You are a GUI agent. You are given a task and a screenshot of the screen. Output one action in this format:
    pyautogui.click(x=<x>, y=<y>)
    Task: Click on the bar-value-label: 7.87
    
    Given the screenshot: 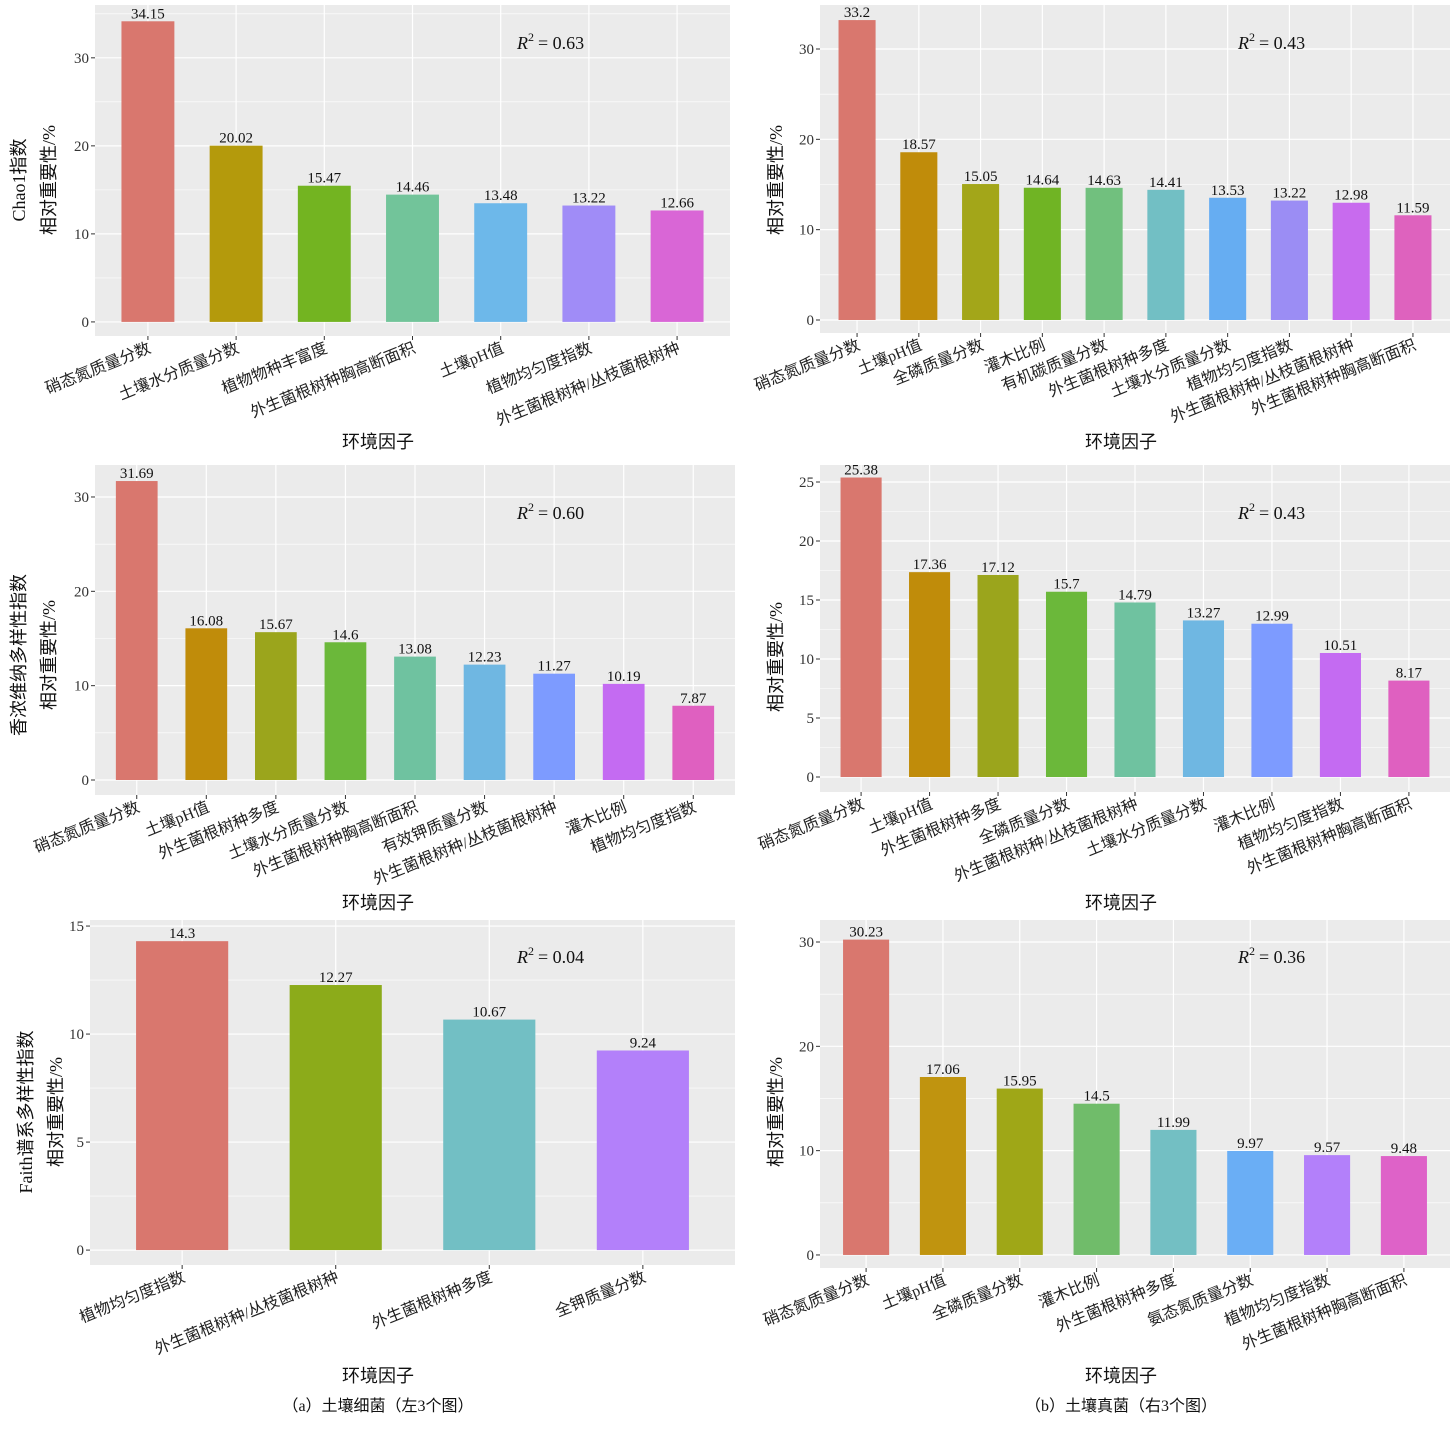 What is the action you would take?
    pyautogui.click(x=693, y=699)
    